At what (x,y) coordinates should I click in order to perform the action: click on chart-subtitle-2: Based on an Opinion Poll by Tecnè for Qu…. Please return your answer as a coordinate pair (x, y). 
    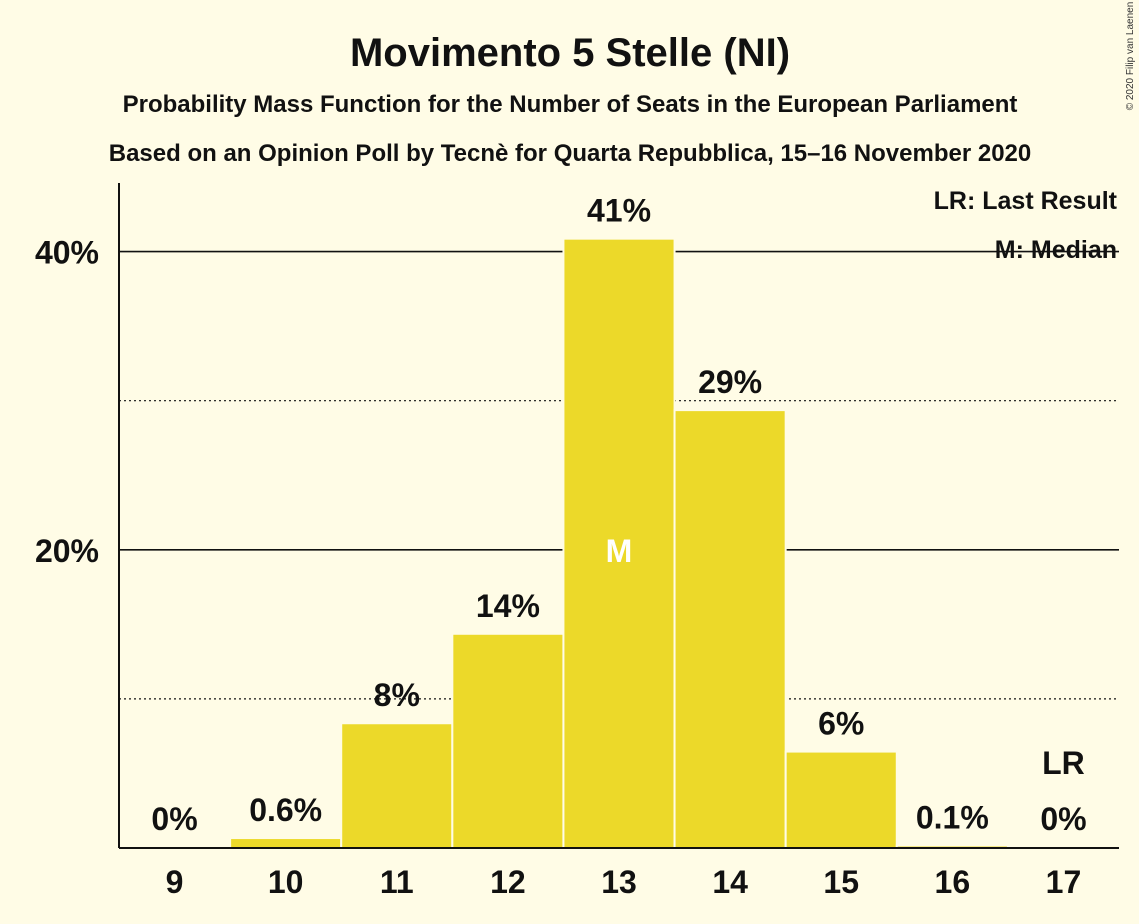
    Looking at the image, I should click on (570, 153).